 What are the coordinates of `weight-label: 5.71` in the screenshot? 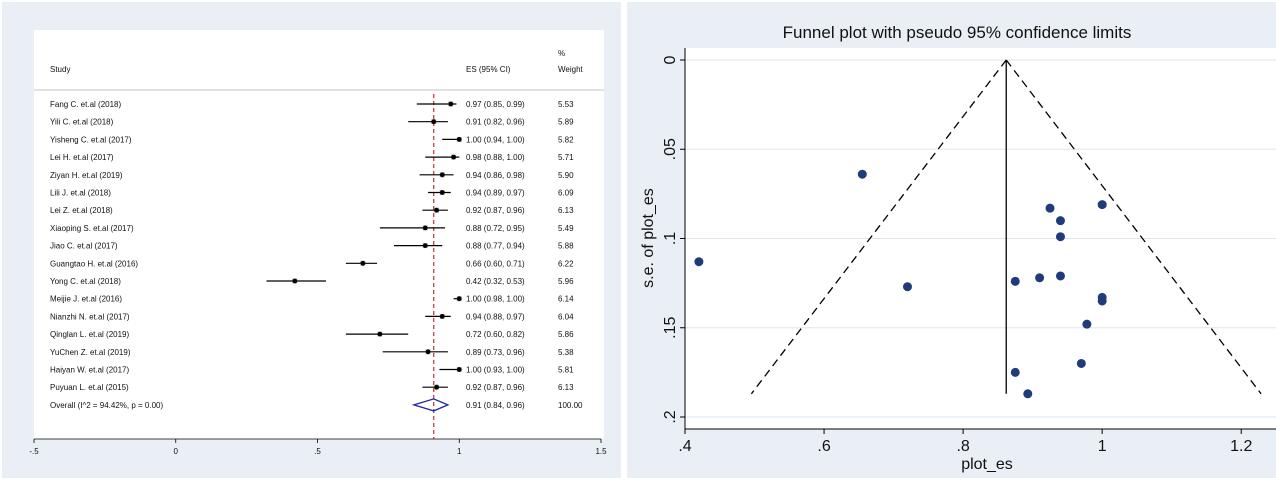 It's located at (566, 157).